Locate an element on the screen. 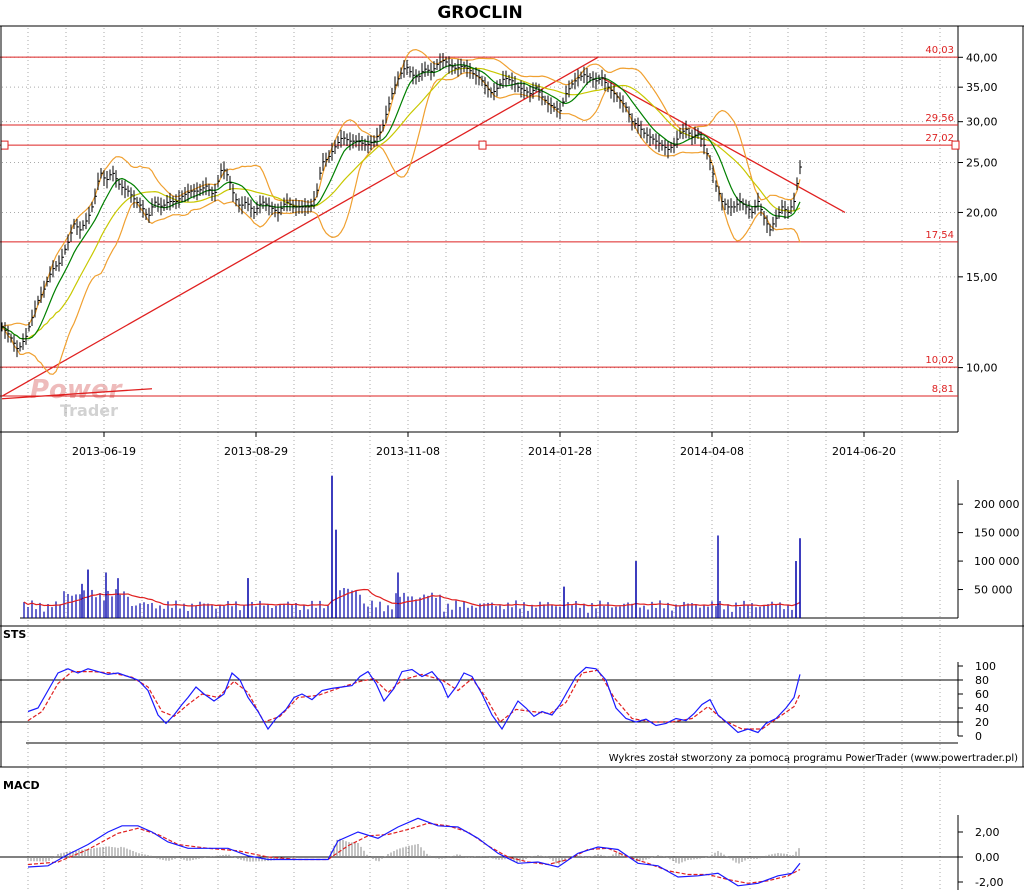 The image size is (1024, 894). price-y-tick-label: 20,00 is located at coordinates (982, 212).